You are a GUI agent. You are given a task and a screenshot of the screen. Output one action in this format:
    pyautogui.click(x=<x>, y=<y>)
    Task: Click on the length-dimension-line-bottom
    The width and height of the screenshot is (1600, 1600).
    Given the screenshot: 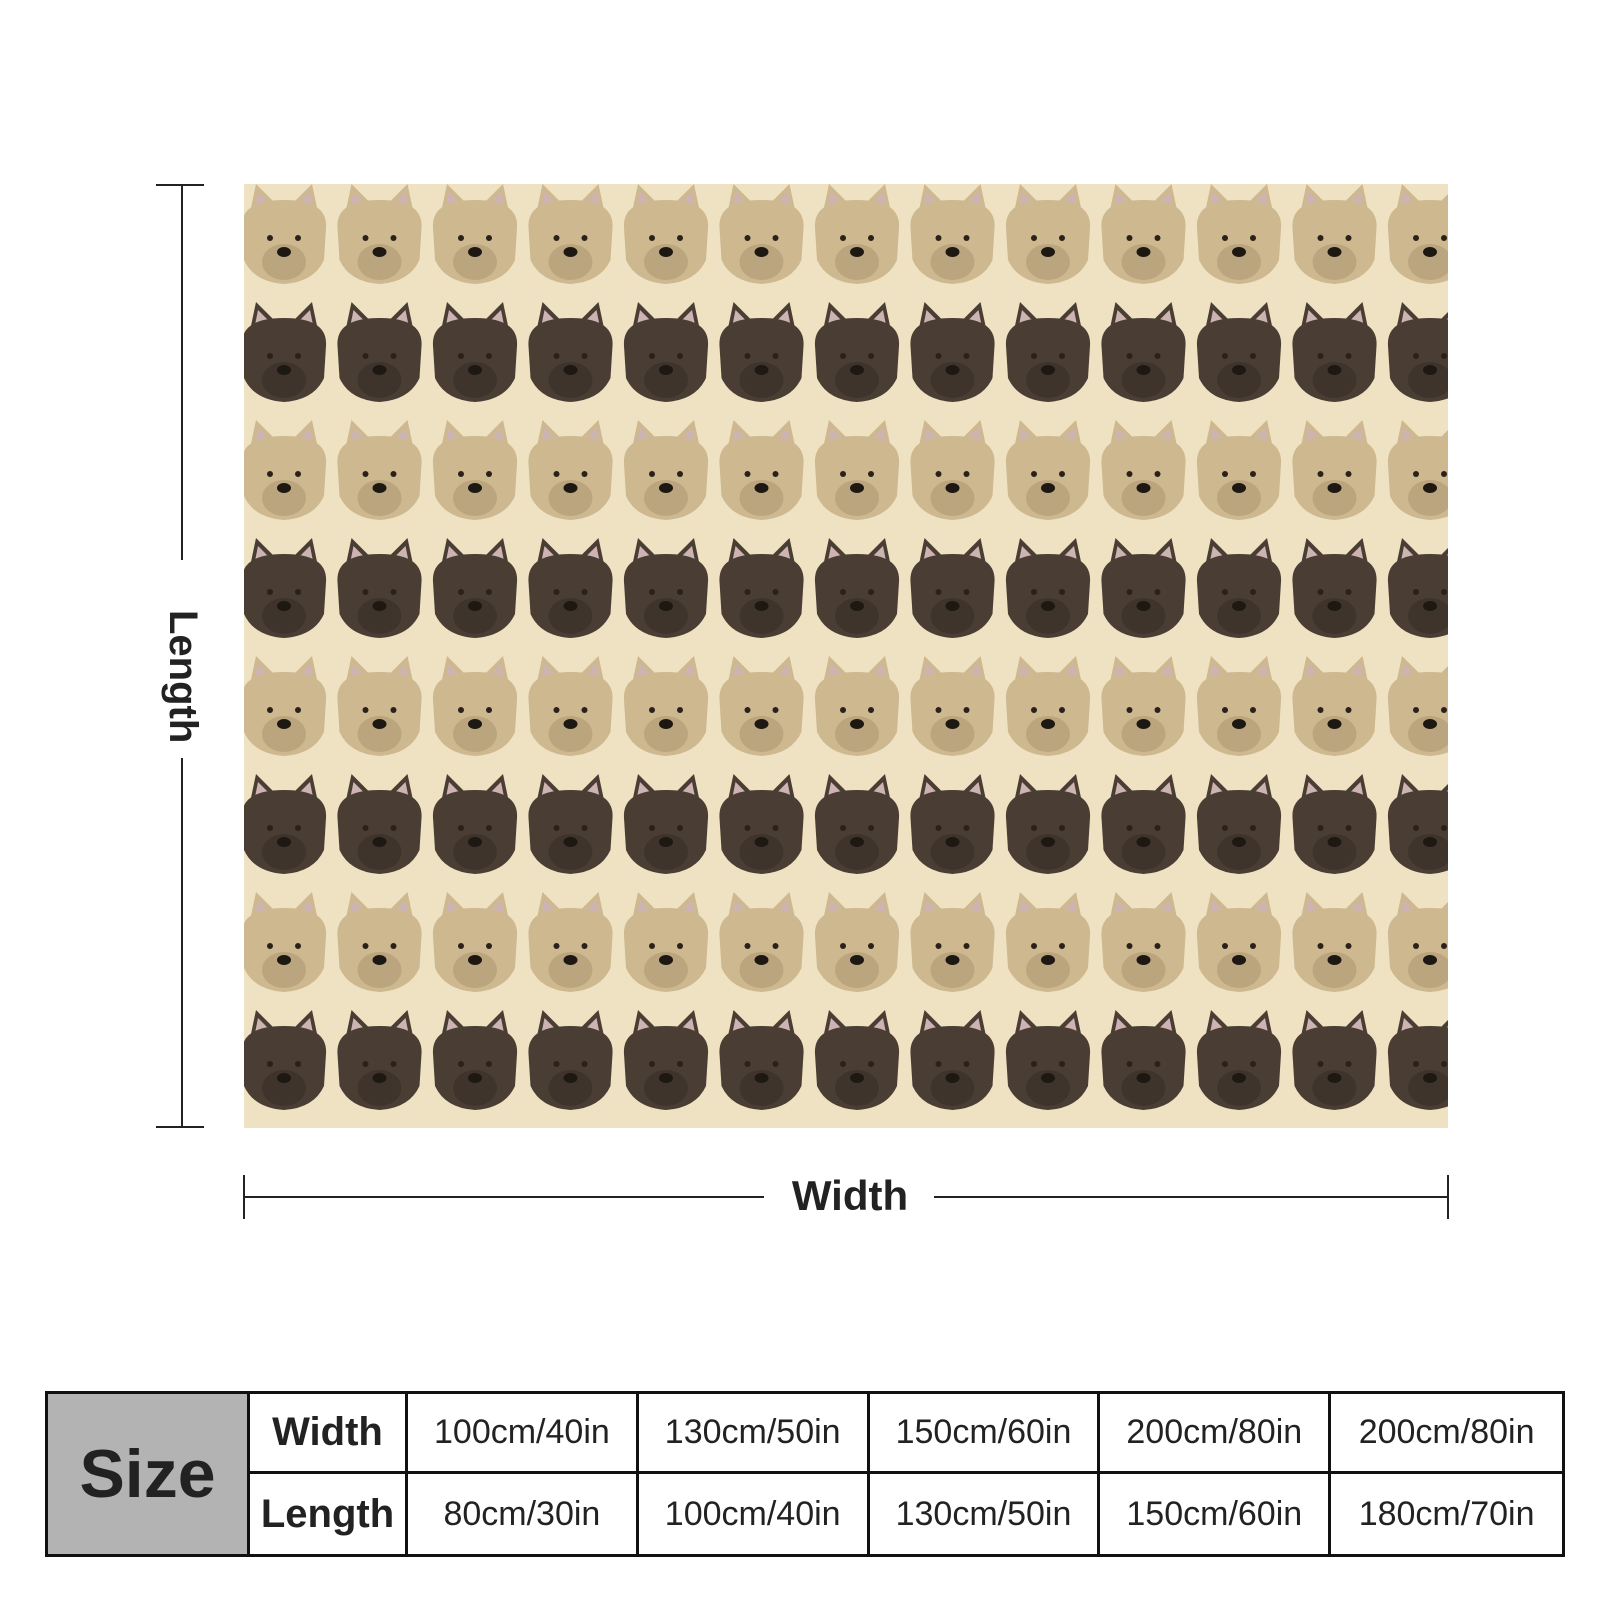 What is the action you would take?
    pyautogui.click(x=182, y=943)
    